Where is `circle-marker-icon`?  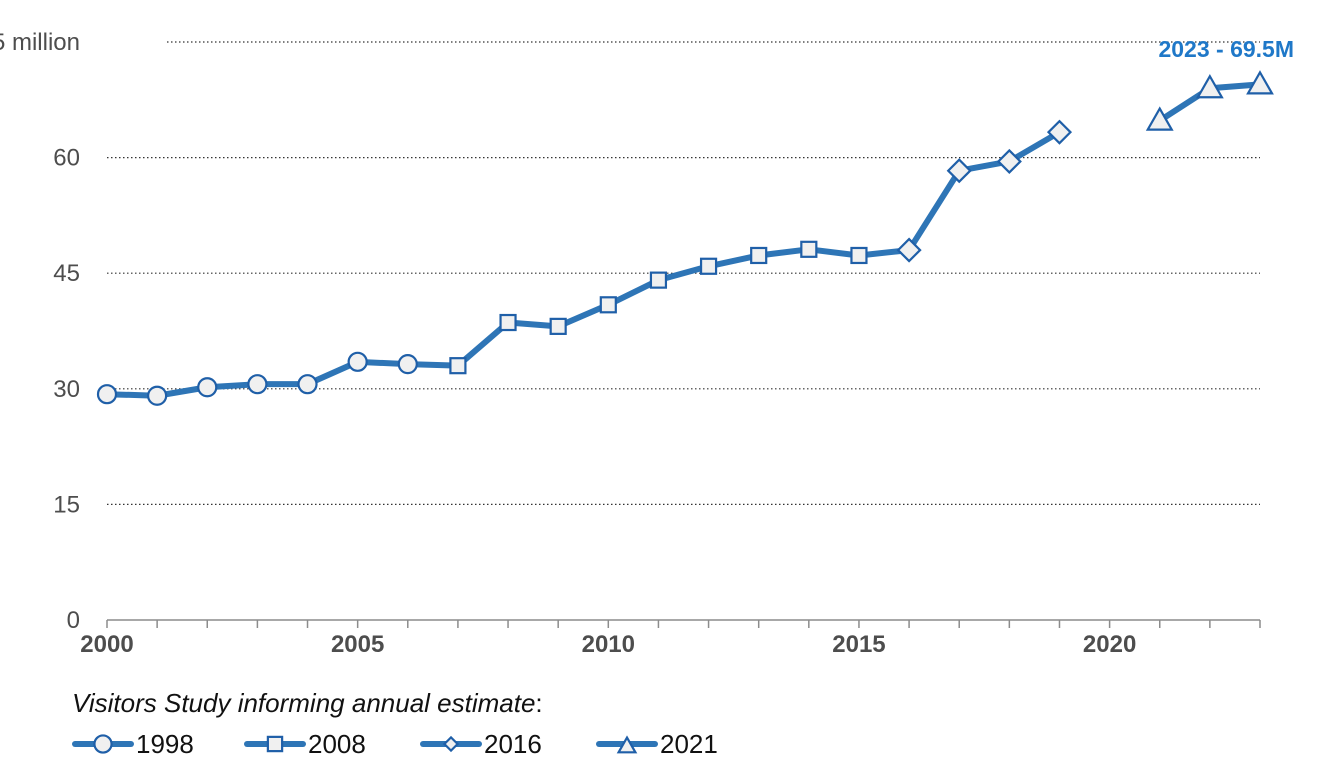 circle-marker-icon is located at coordinates (103, 744).